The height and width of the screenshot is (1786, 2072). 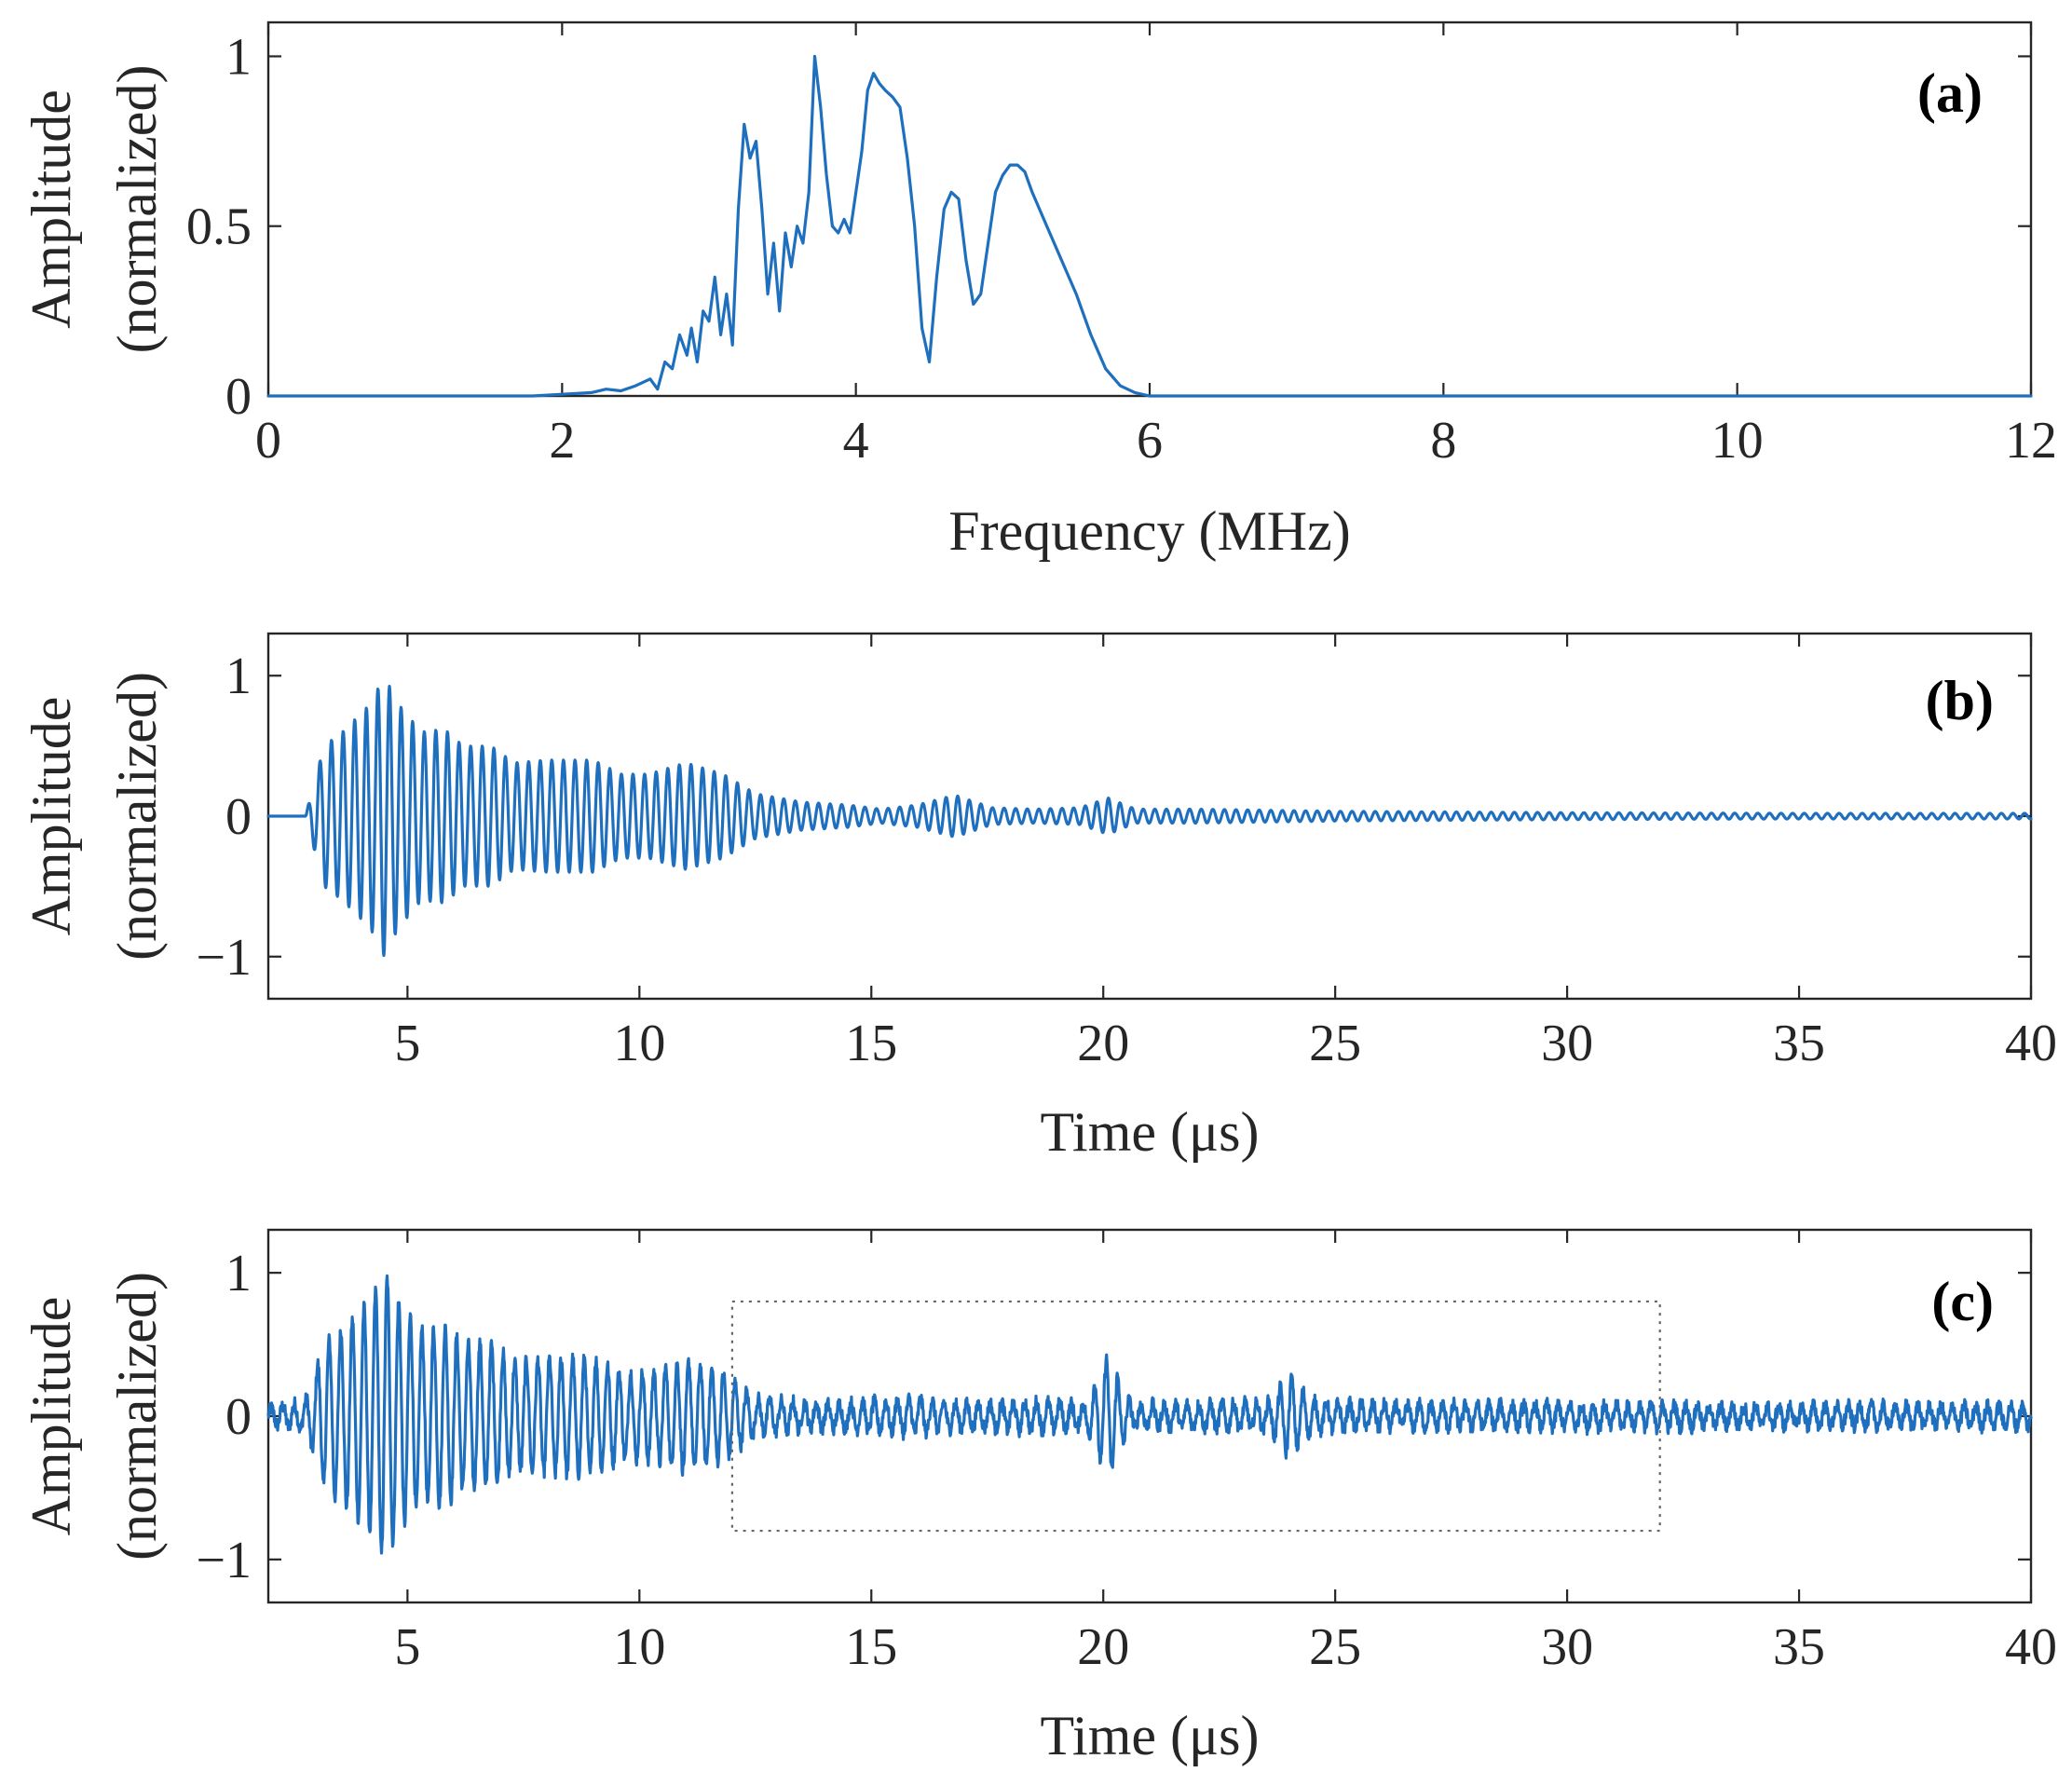 I want to click on panel-label: (a), so click(x=1950, y=93).